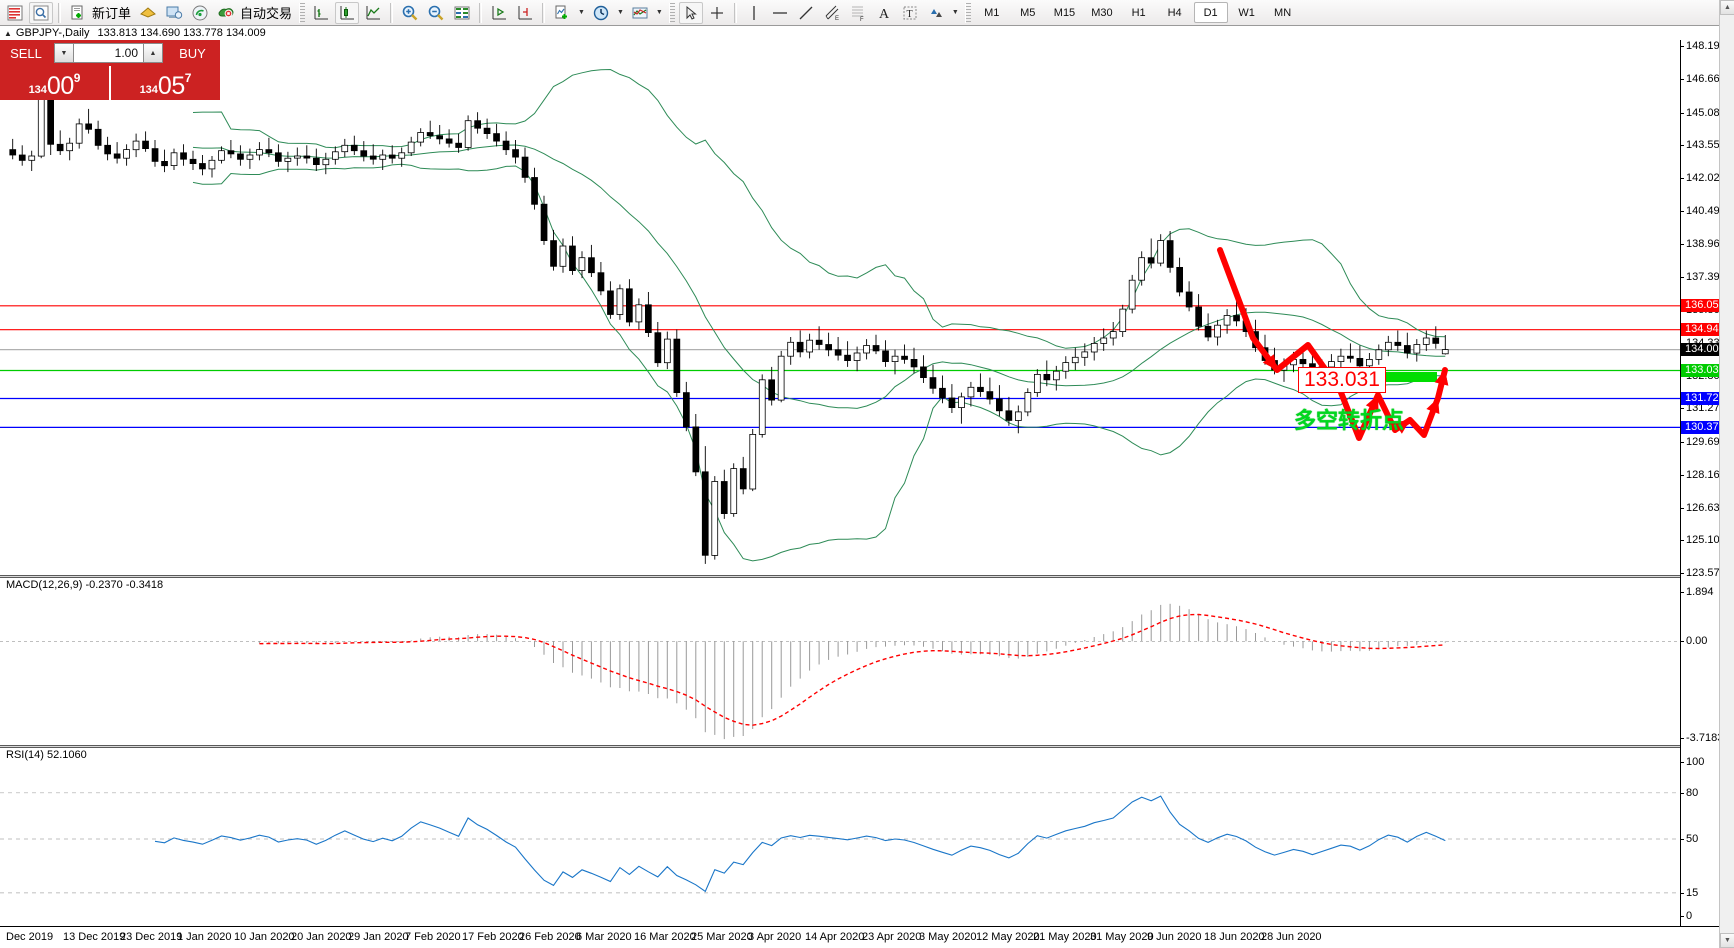  I want to click on trendline-icon, so click(806, 13).